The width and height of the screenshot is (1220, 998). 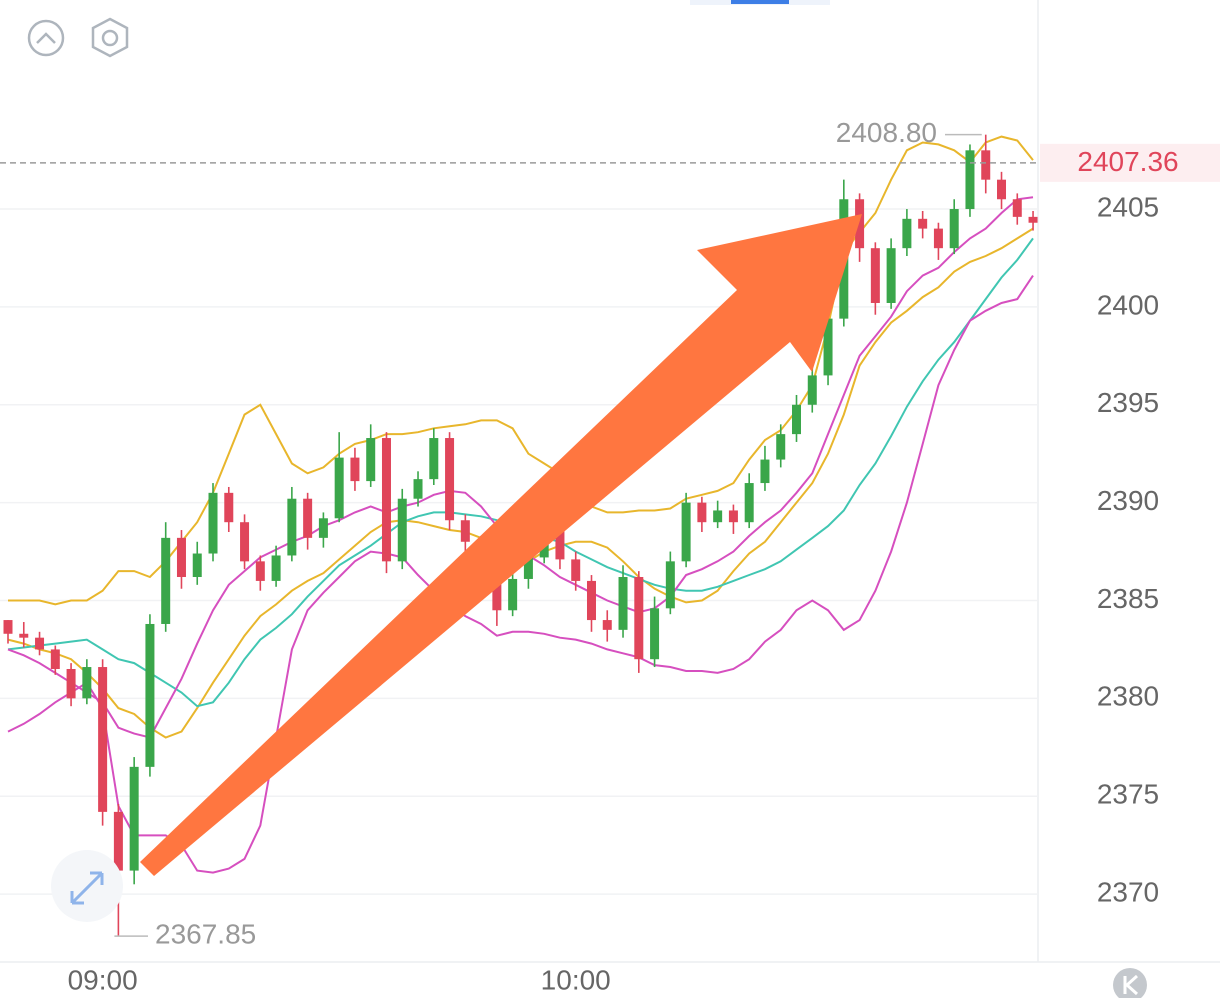 What do you see at coordinates (1128, 891) in the screenshot?
I see `y-tick-label: 2370` at bounding box center [1128, 891].